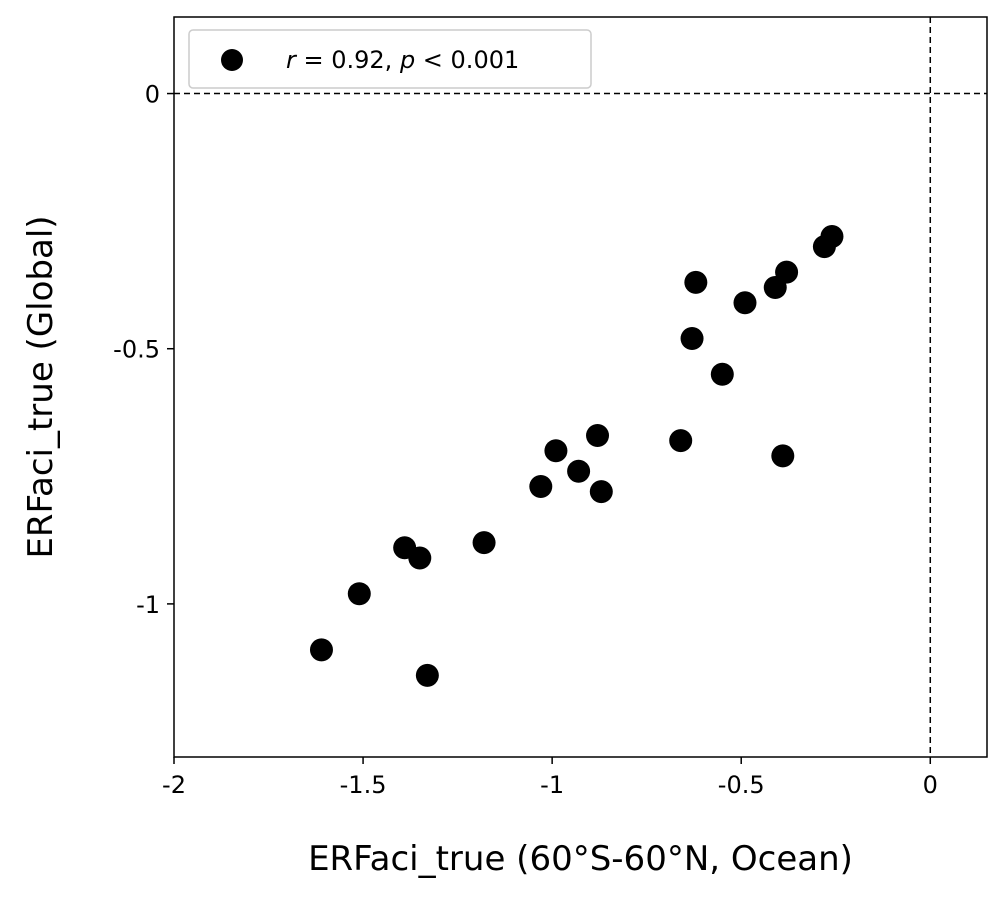  What do you see at coordinates (174, 785) in the screenshot?
I see `x-tick-label: -2` at bounding box center [174, 785].